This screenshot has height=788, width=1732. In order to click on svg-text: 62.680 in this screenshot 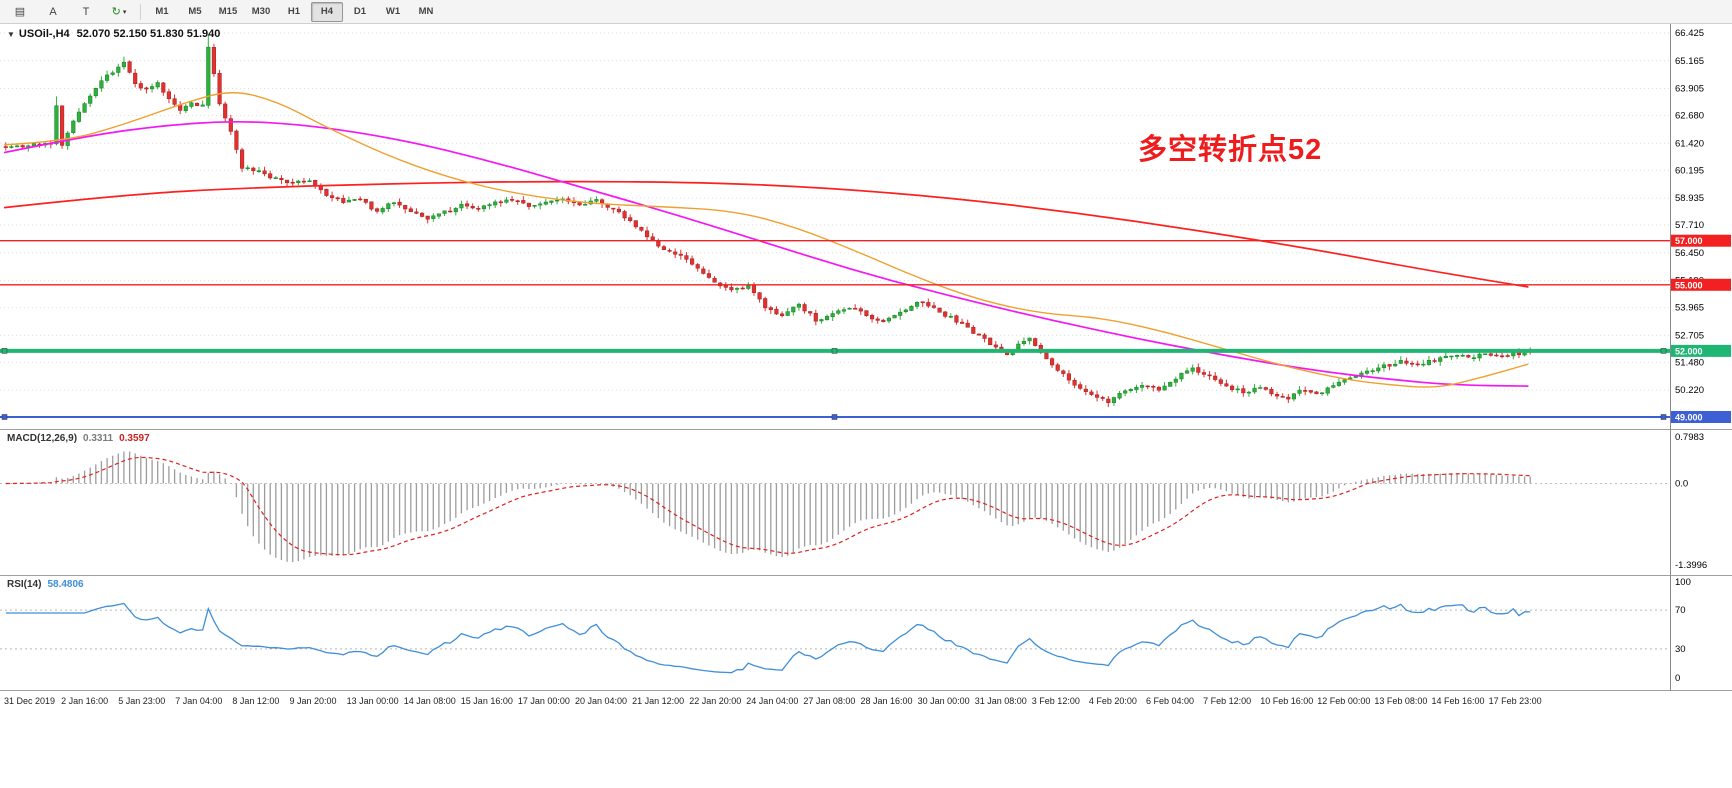, I will do `click(1689, 116)`.